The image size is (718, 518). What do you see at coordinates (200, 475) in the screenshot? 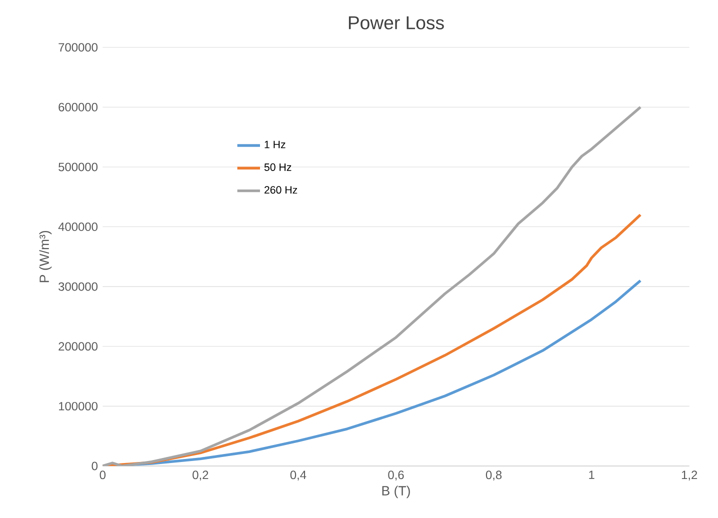
I see `x-tick-label: 0,2` at bounding box center [200, 475].